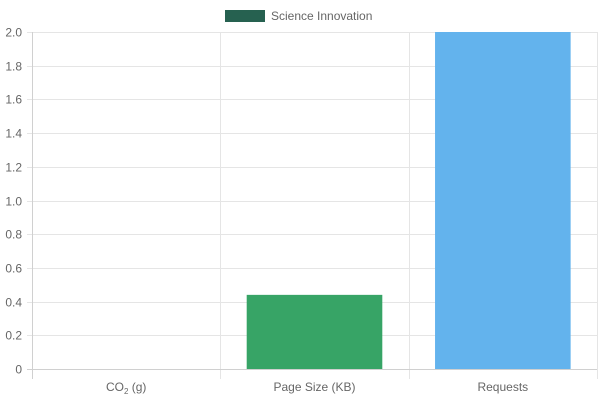 Image resolution: width=600 pixels, height=400 pixels. What do you see at coordinates (13, 100) in the screenshot?
I see `y-tick-label: 1.6` at bounding box center [13, 100].